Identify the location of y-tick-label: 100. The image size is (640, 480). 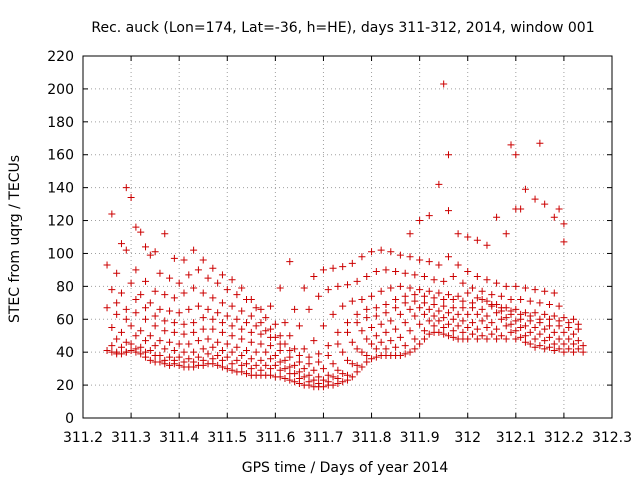
(60, 254).